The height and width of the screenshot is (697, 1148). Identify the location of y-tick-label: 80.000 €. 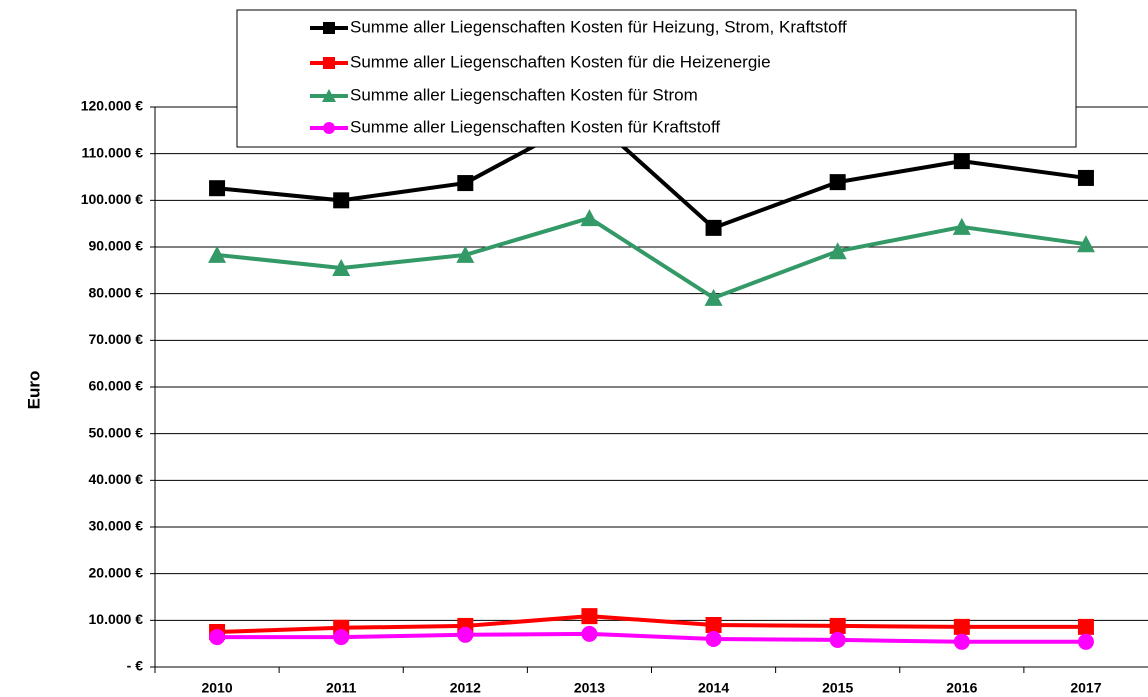
(116, 292).